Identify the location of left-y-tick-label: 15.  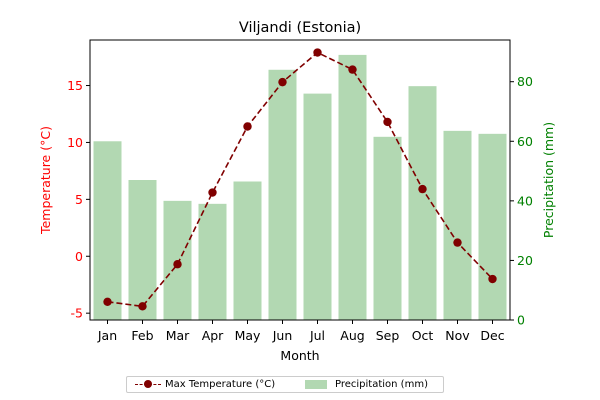
(75, 85).